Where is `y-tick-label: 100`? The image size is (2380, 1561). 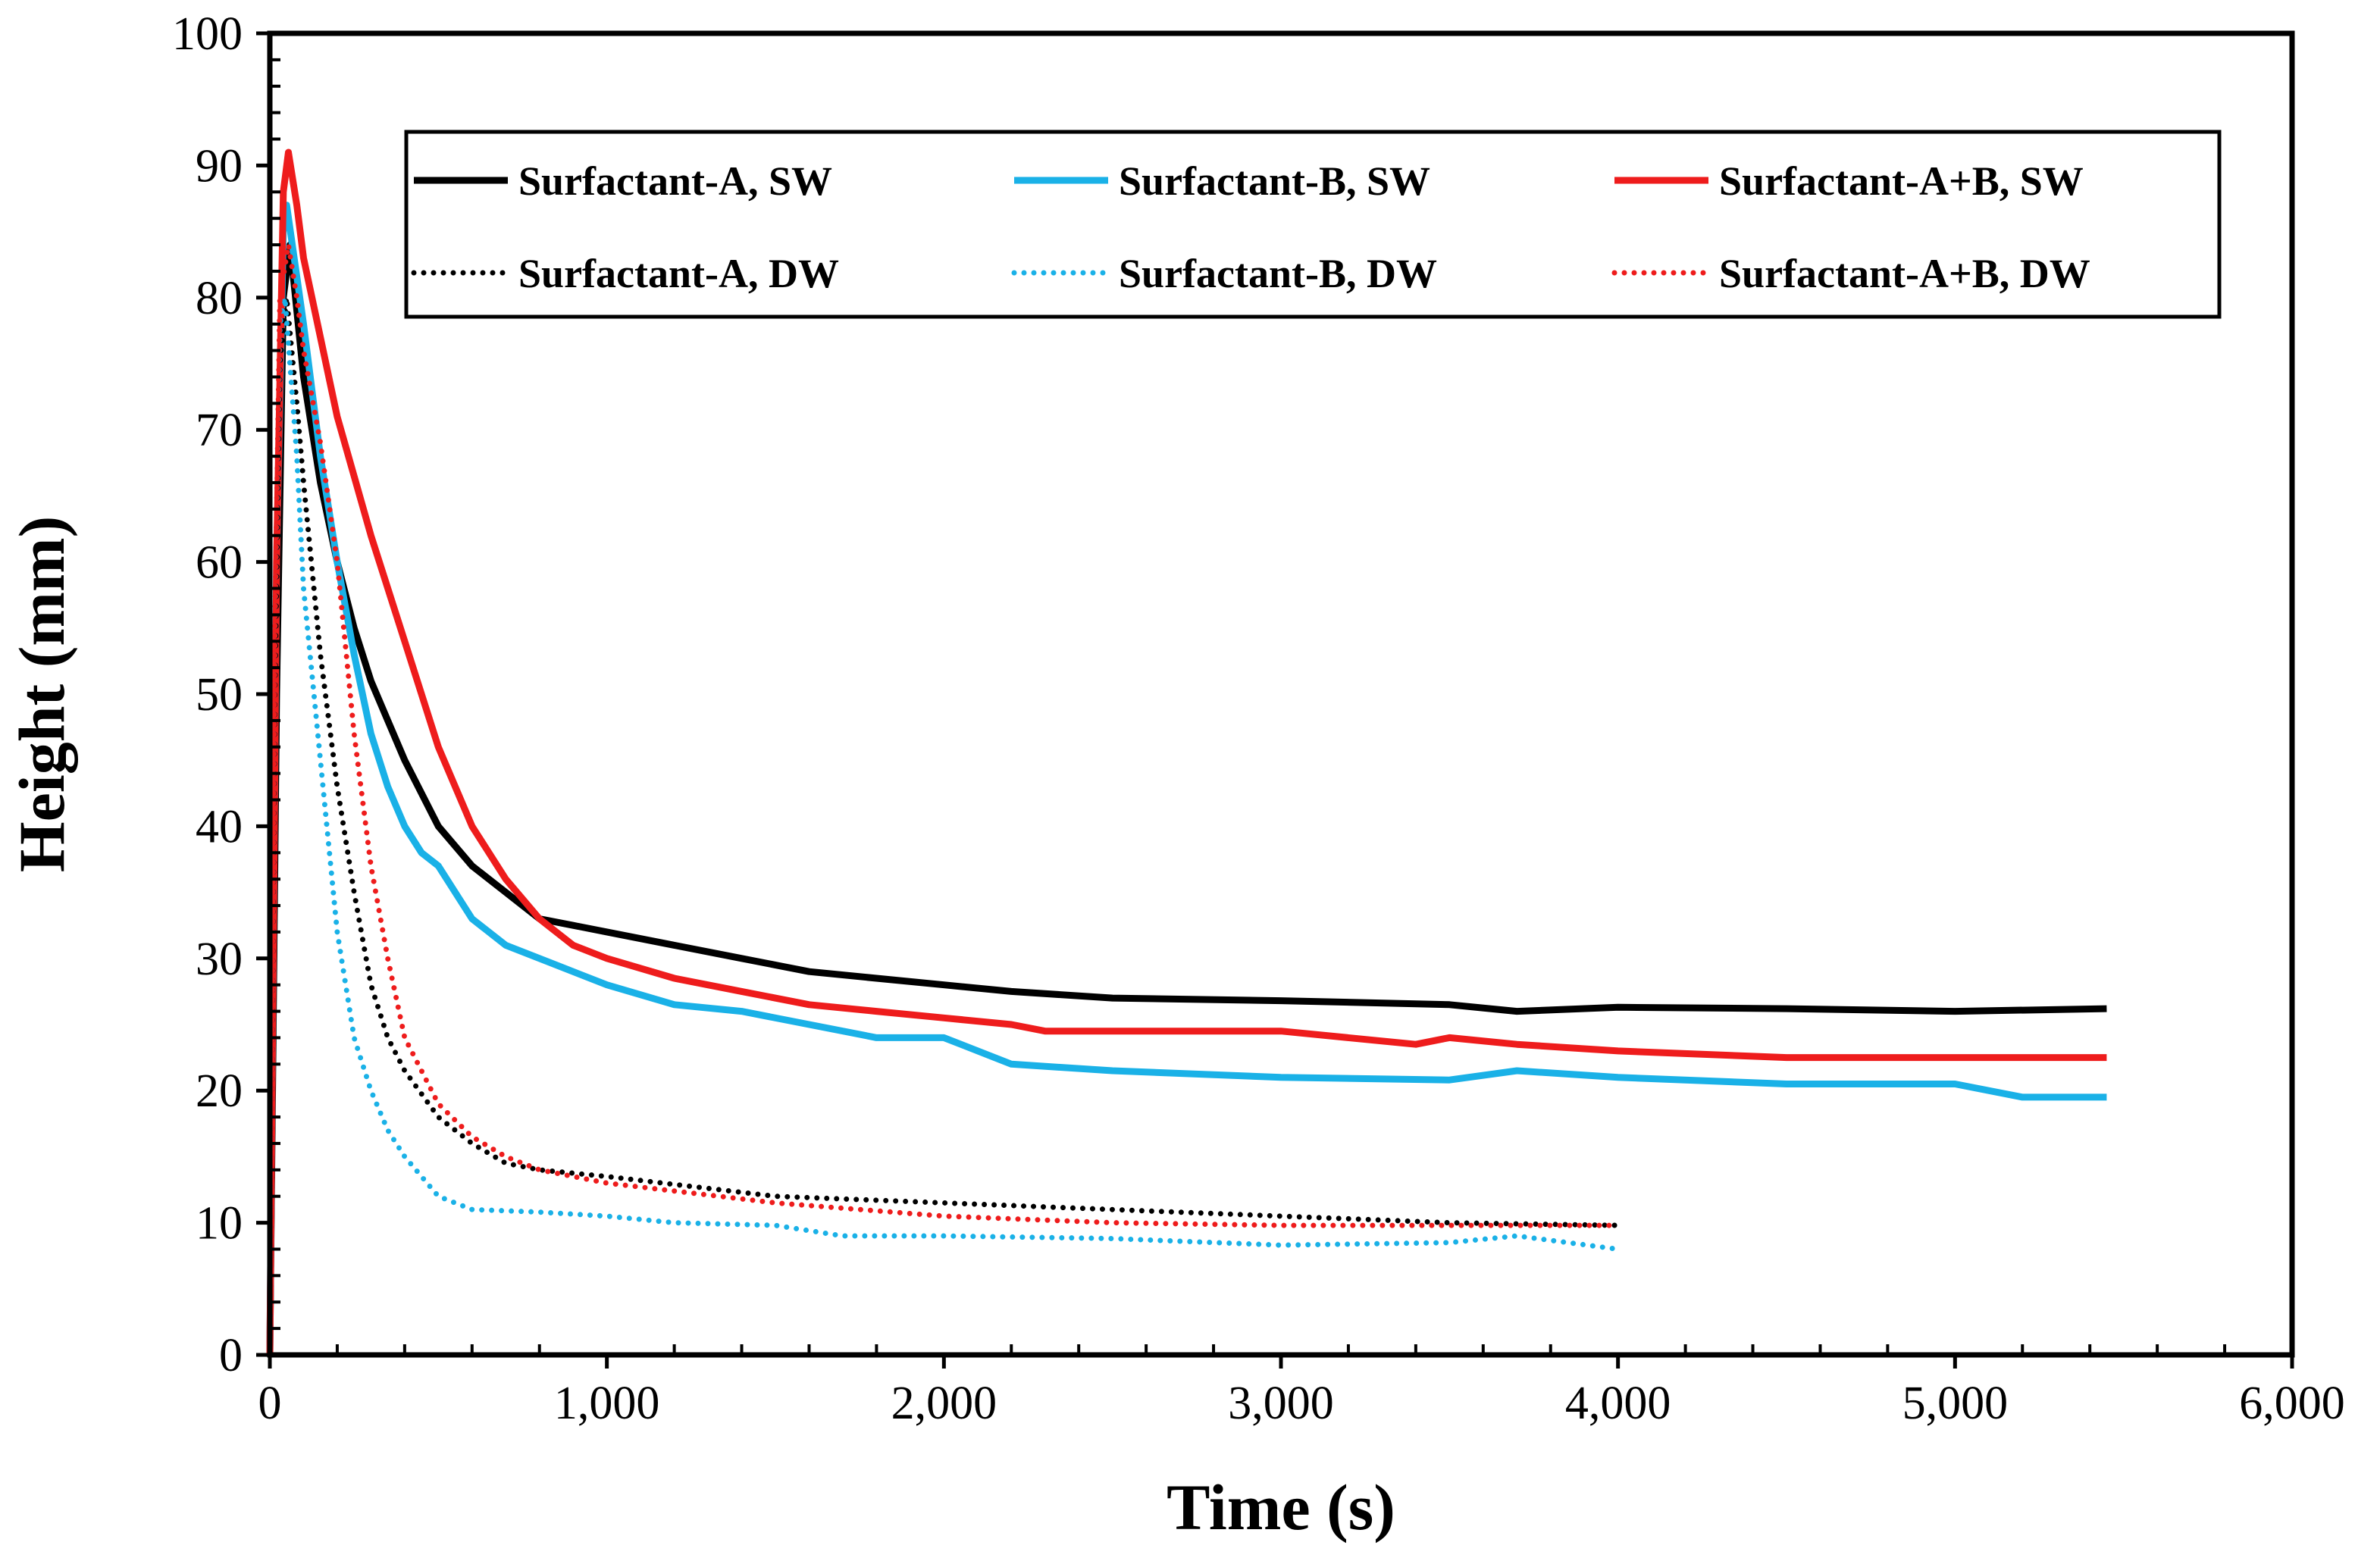 y-tick-label: 100 is located at coordinates (207, 34).